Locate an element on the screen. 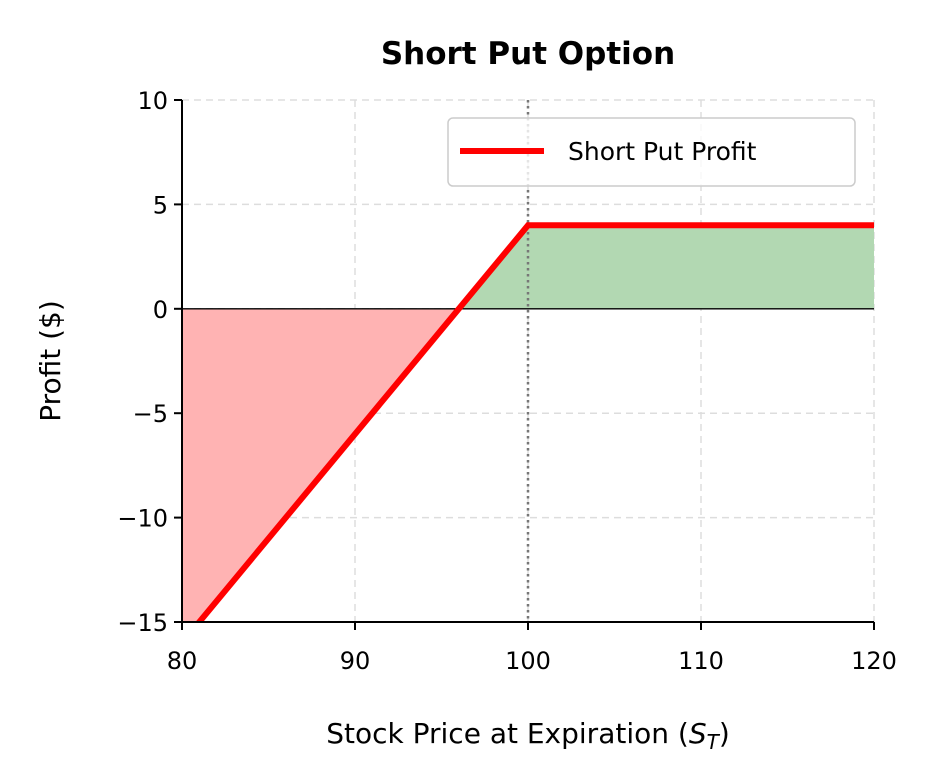  legend-label: Short Put Profit is located at coordinates (662, 151).